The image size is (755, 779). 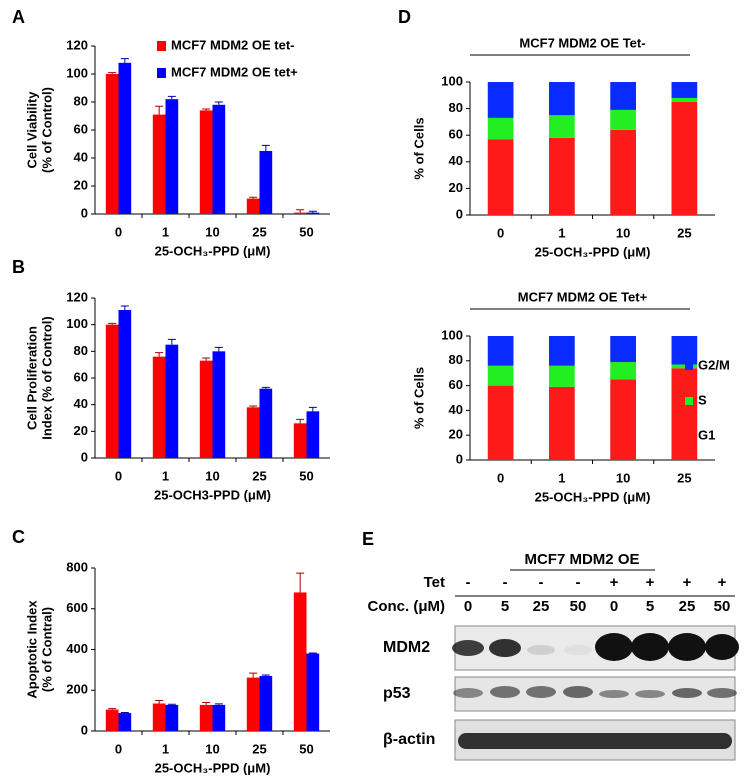 I want to click on y-tick-label: 60, so click(x=81, y=376).